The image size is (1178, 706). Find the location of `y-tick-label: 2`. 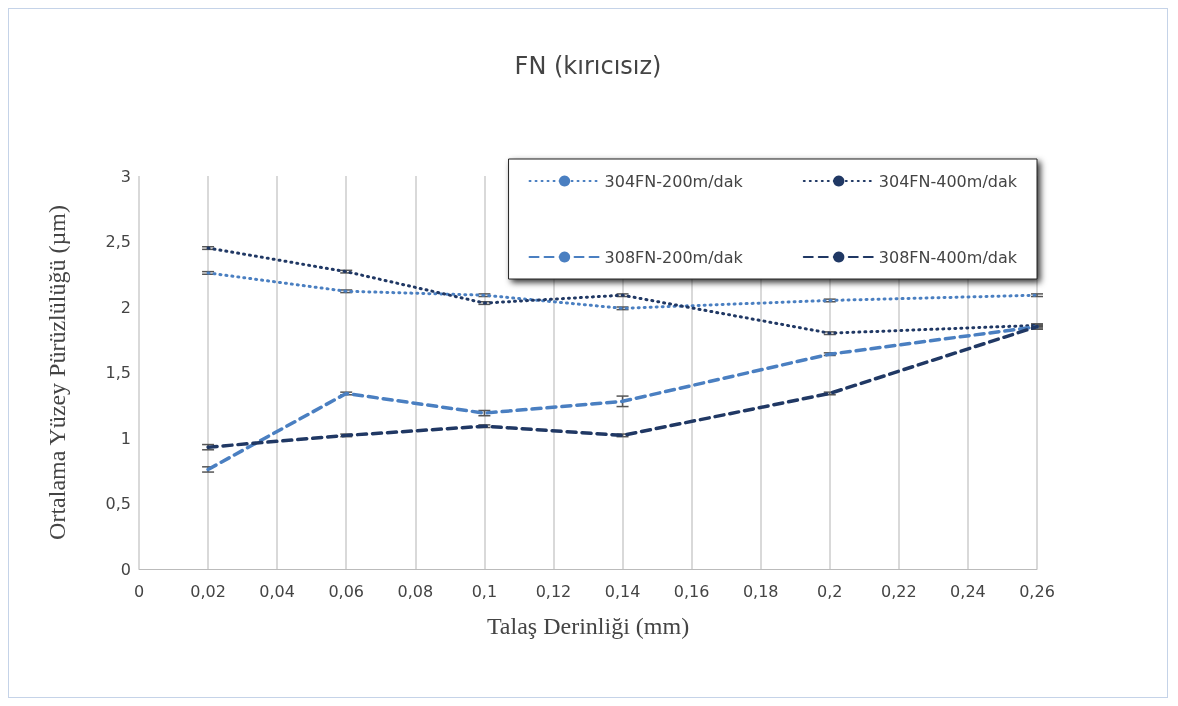

y-tick-label: 2 is located at coordinates (125, 307).